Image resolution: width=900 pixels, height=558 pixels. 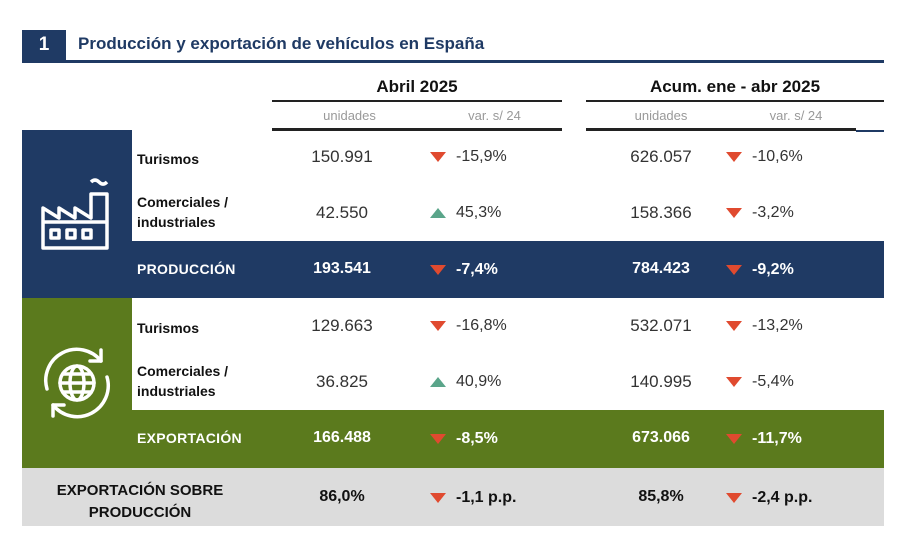 I want to click on subheader-accent, so click(x=870, y=131).